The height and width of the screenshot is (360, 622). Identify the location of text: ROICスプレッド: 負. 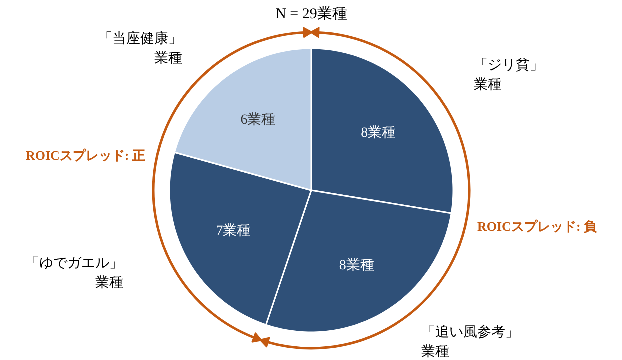
(538, 226).